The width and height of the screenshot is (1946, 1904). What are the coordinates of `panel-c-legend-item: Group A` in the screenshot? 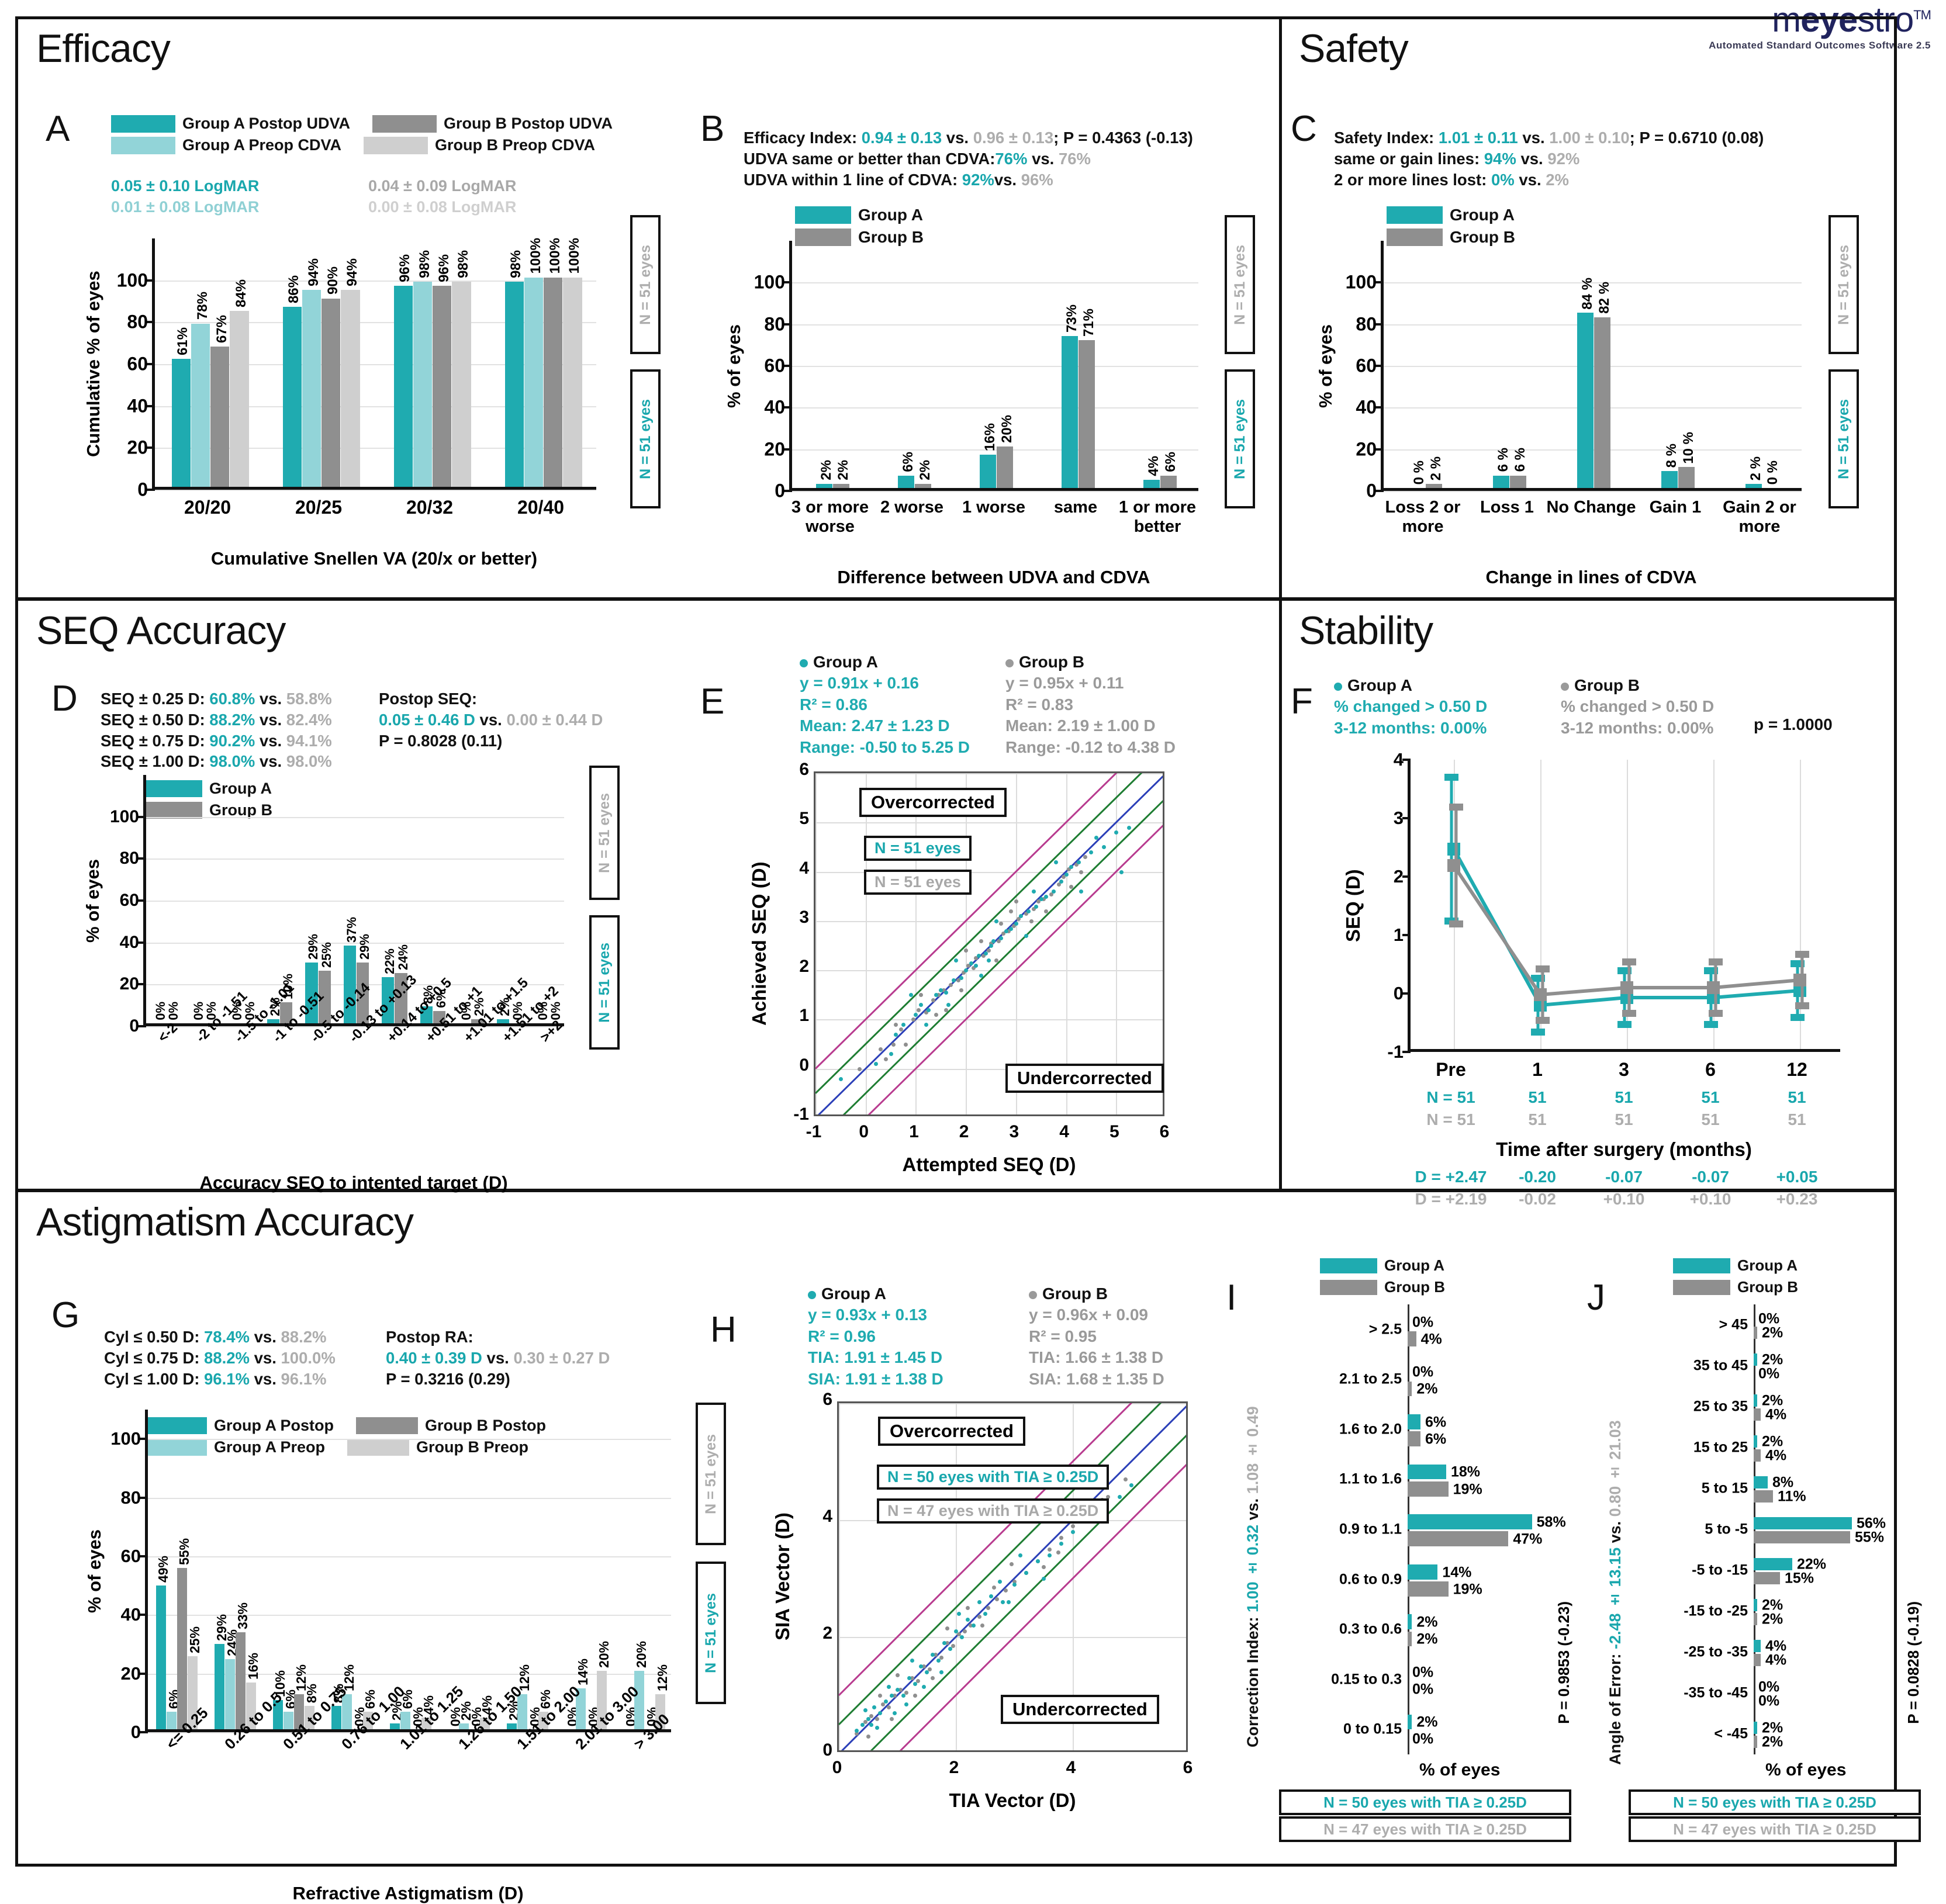 It's located at (1451, 215).